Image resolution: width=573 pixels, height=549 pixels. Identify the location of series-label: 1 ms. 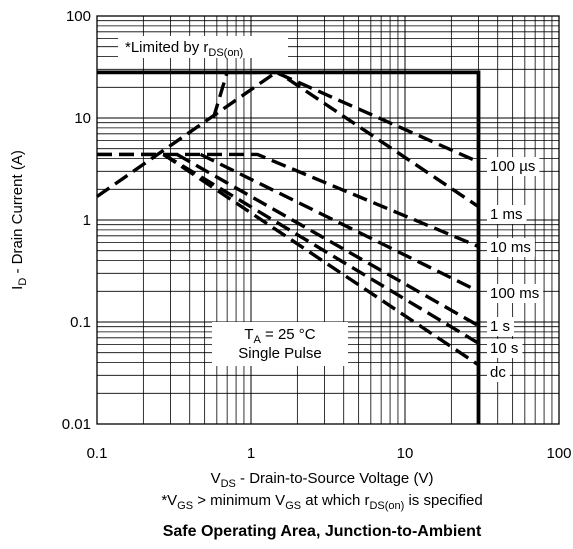
(506, 214).